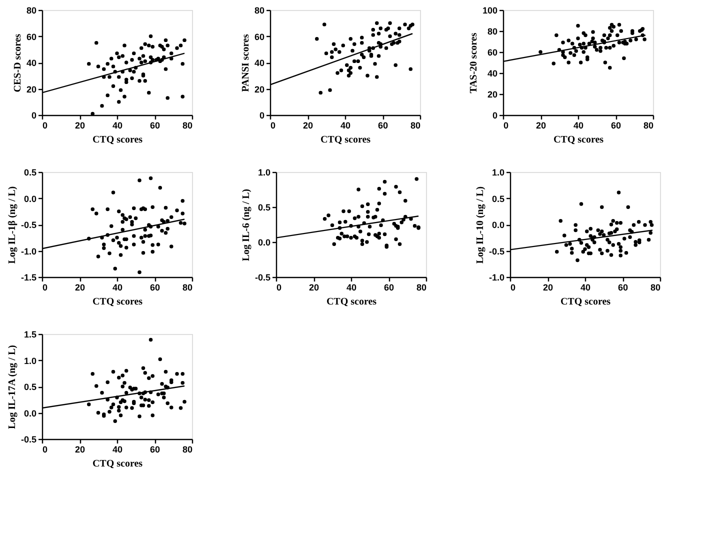  Describe the element at coordinates (490, 11) in the screenshot. I see `y-tick-label: 100` at that location.